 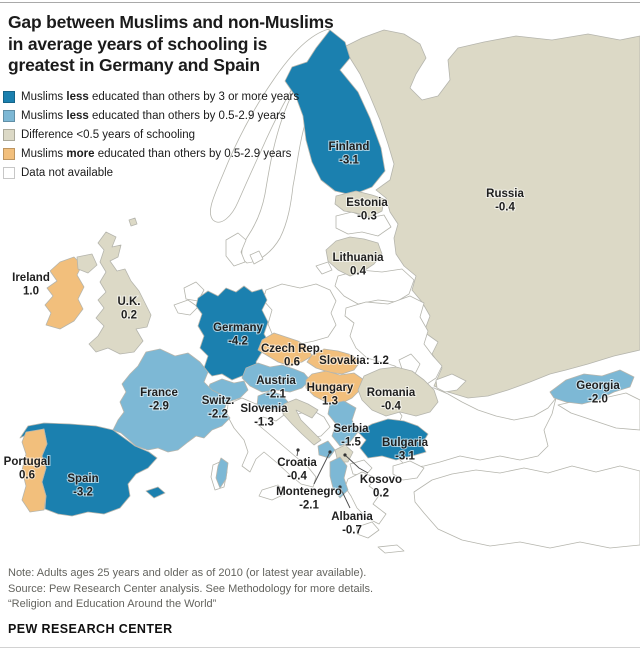 I want to click on country-czech, so click(x=285, y=349).